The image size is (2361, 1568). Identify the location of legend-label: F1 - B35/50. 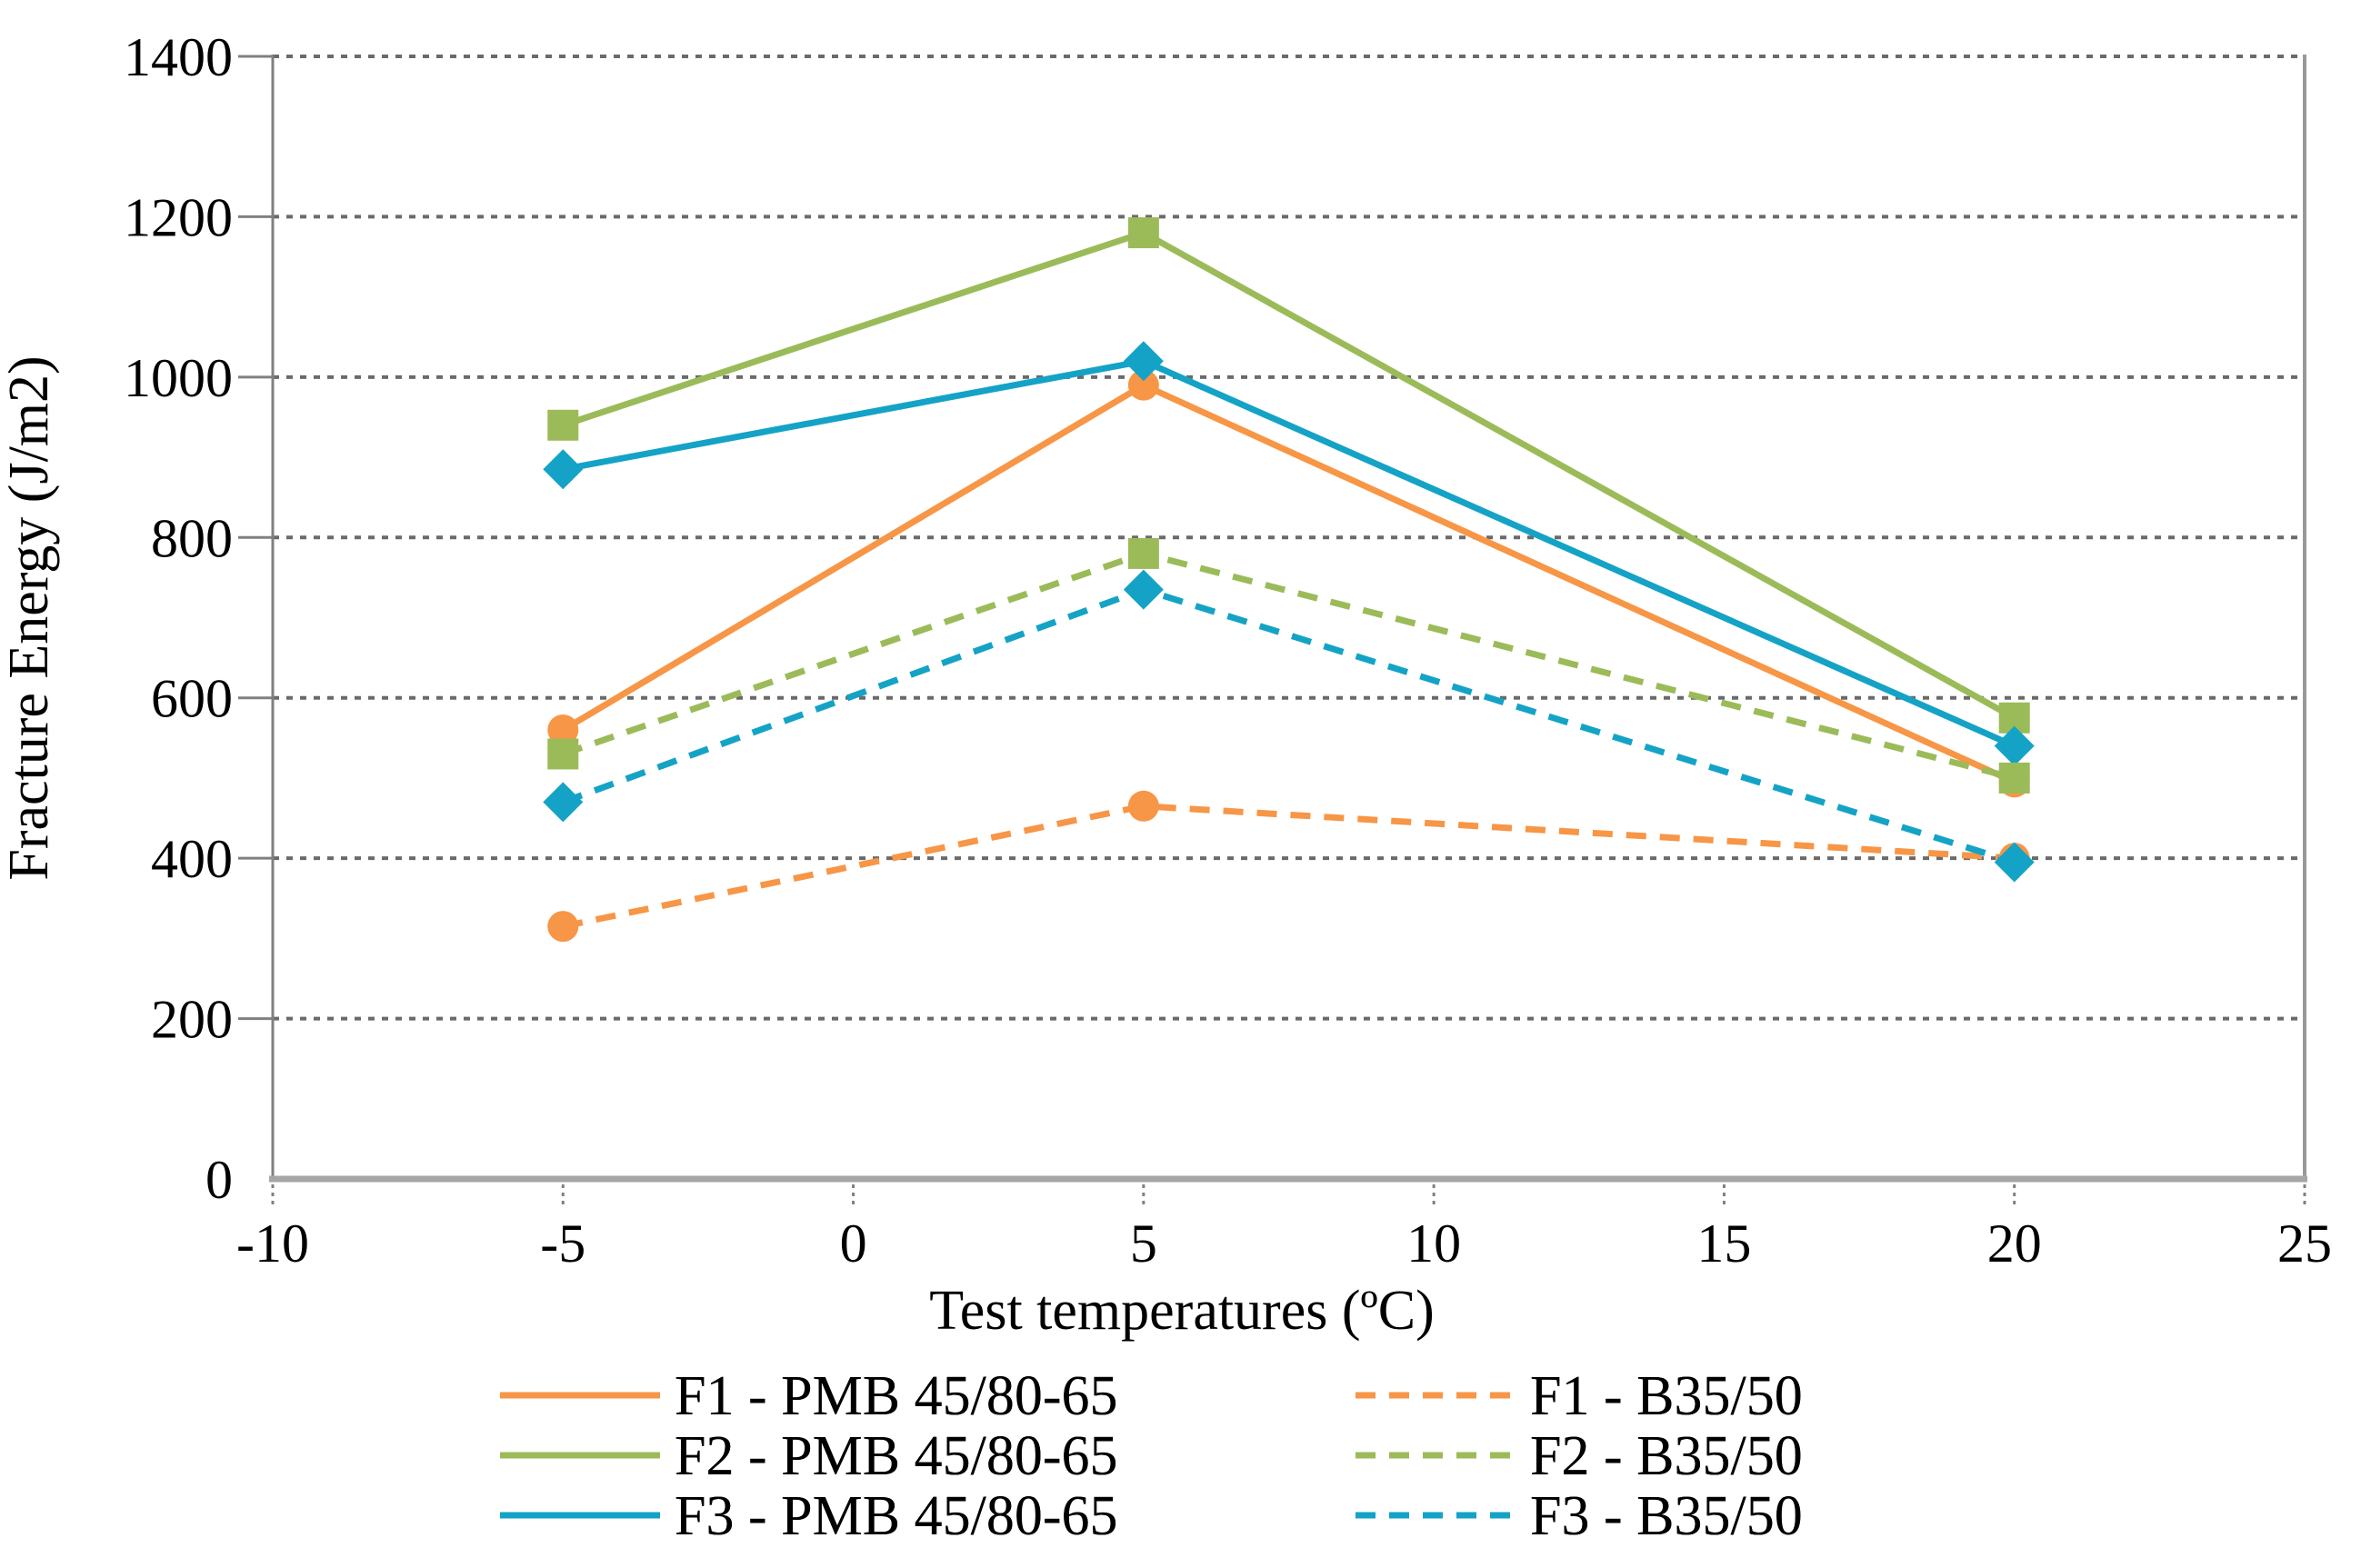
(1666, 1396).